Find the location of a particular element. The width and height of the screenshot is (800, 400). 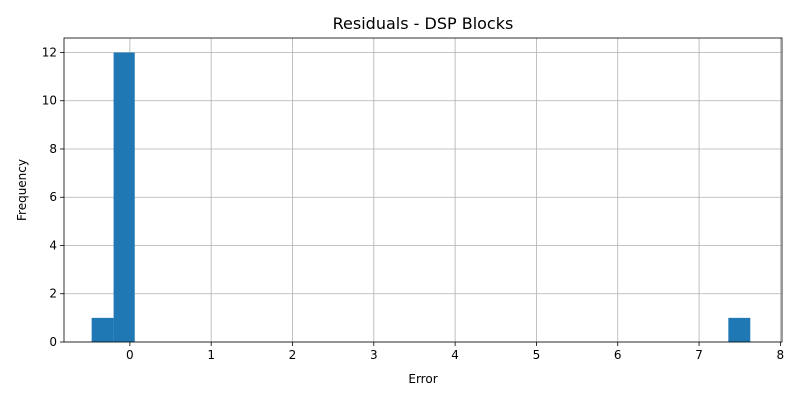

x-tick-label: 1 is located at coordinates (211, 355).